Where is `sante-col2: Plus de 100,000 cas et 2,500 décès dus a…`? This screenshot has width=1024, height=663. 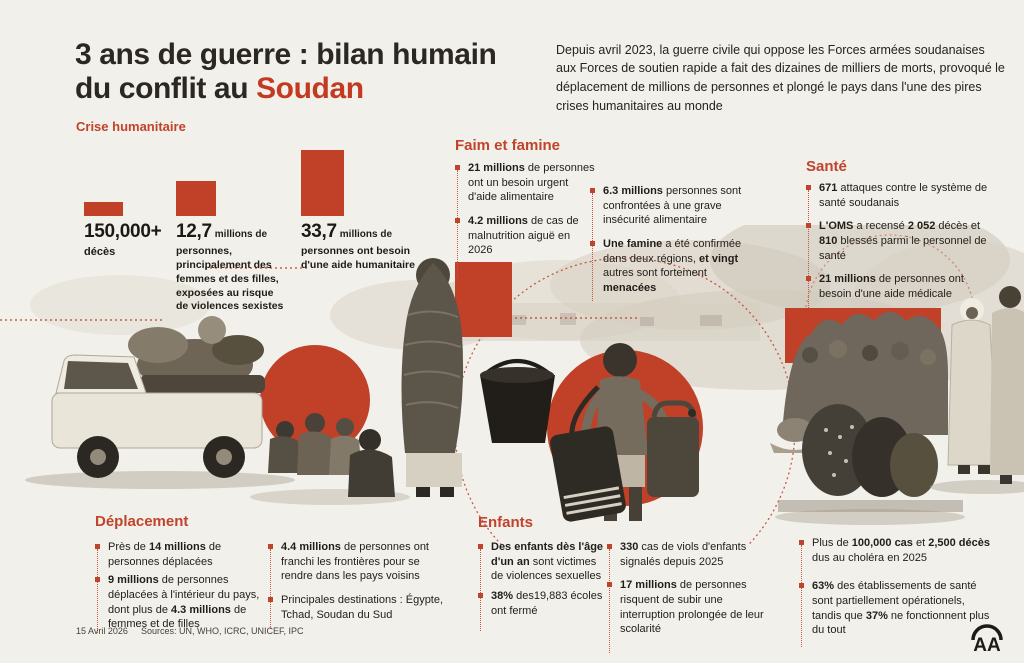
sante-col2: Plus de 100,000 cas et 2,500 décès dus a… is located at coordinates (895, 591).